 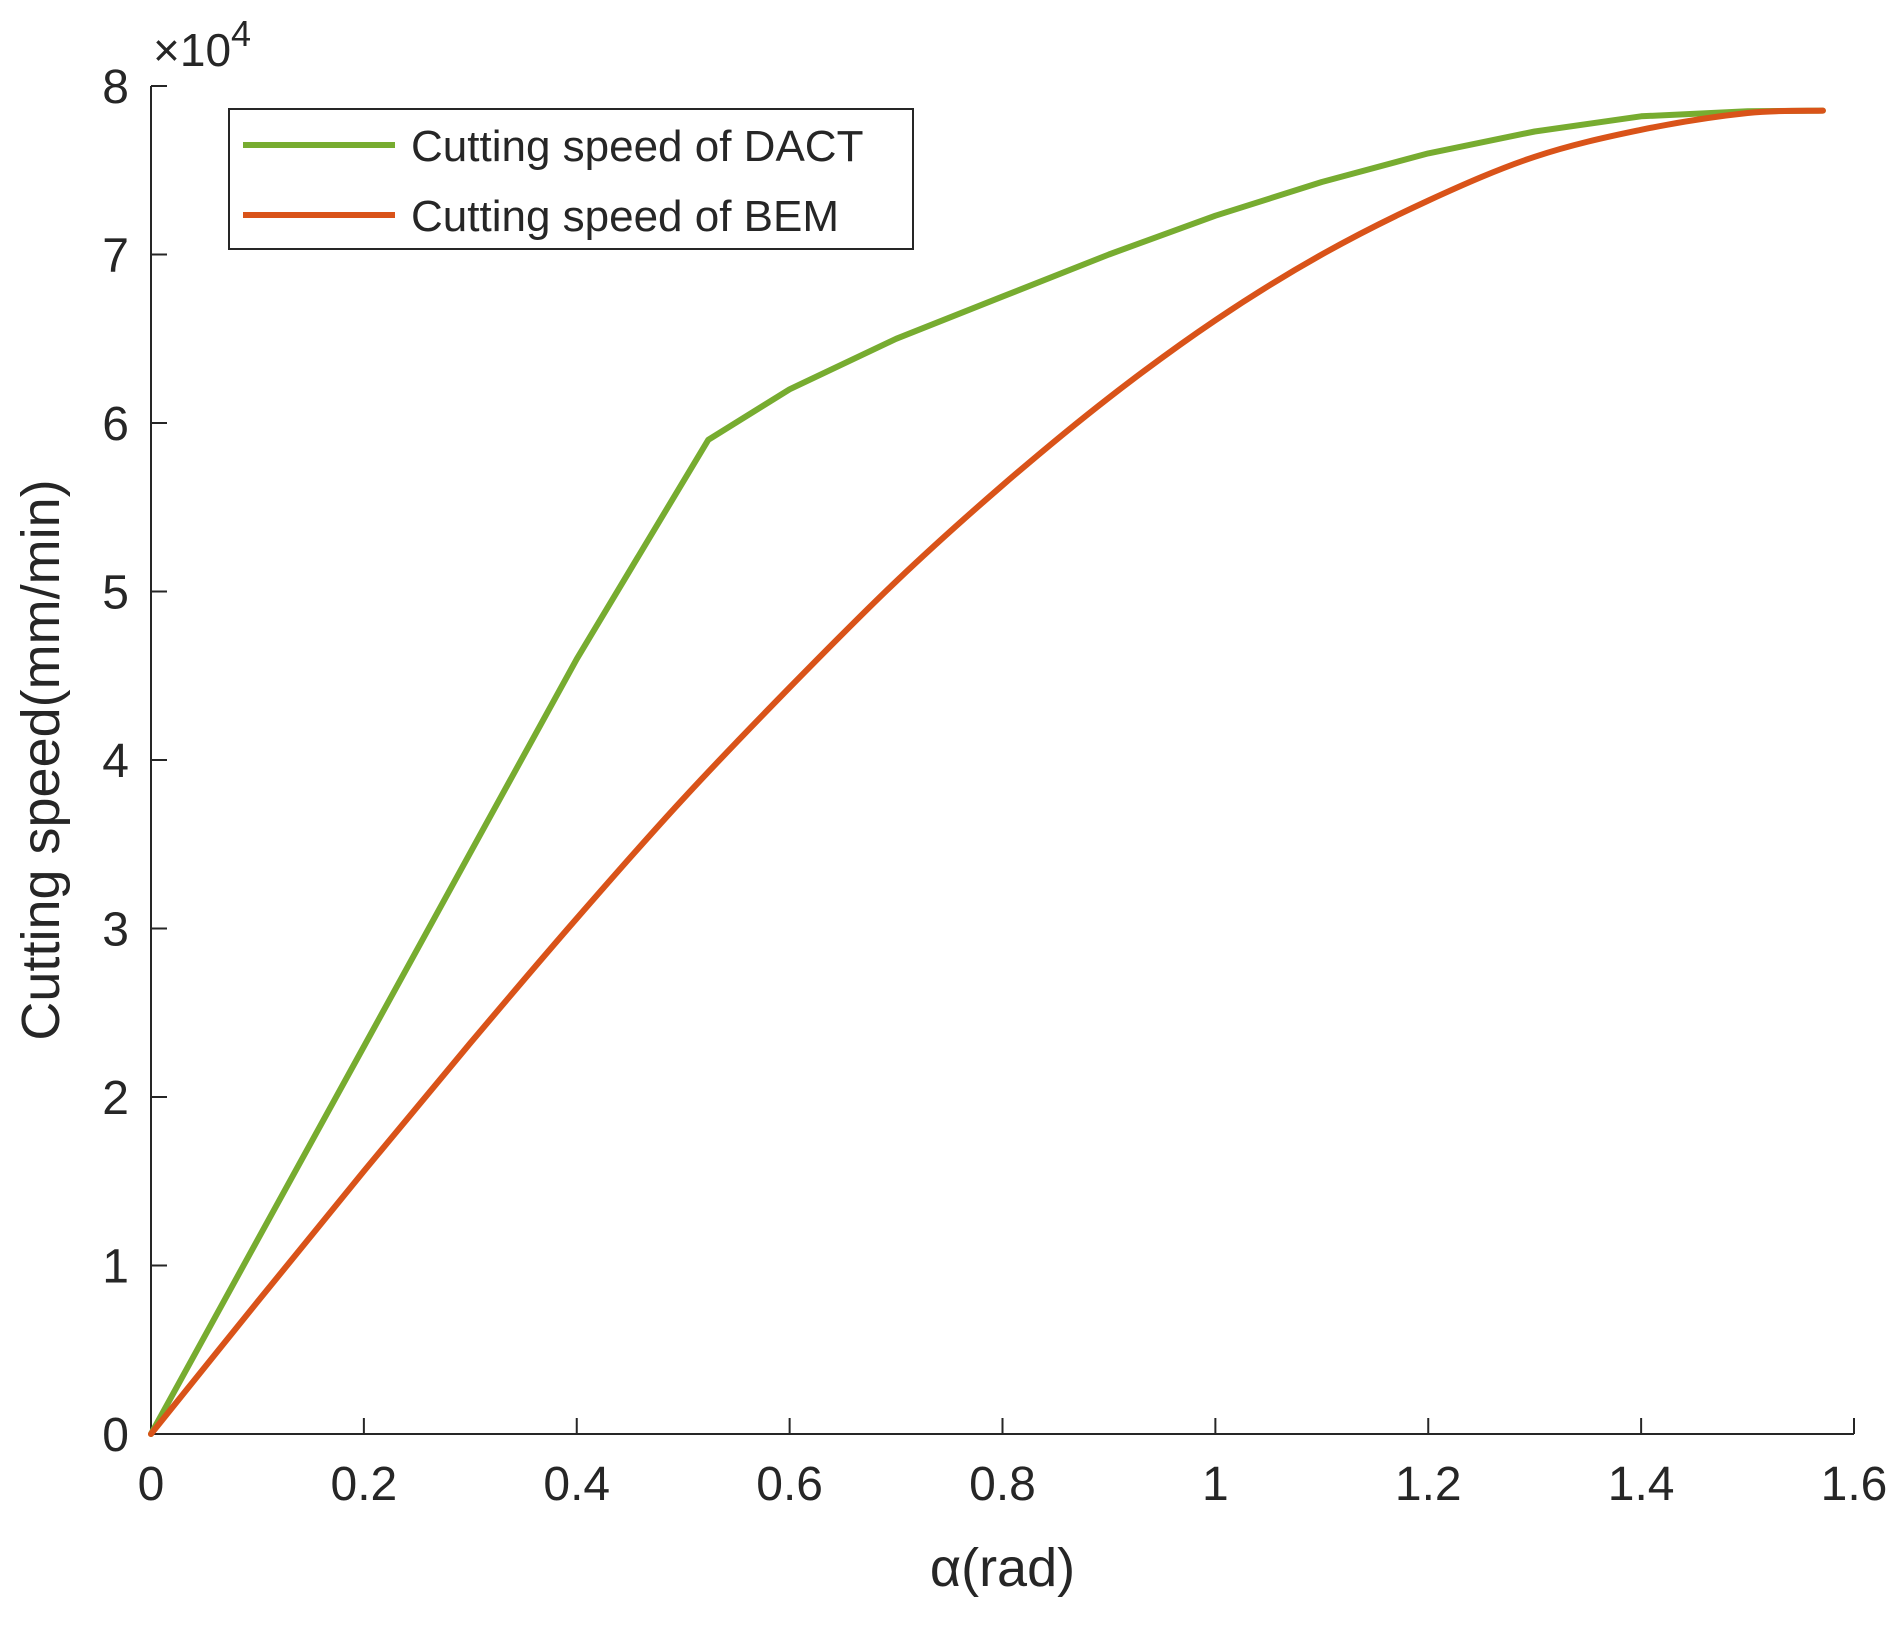 What do you see at coordinates (41, 759) in the screenshot?
I see `y-axis-label: Cutting speed(mm/min)` at bounding box center [41, 759].